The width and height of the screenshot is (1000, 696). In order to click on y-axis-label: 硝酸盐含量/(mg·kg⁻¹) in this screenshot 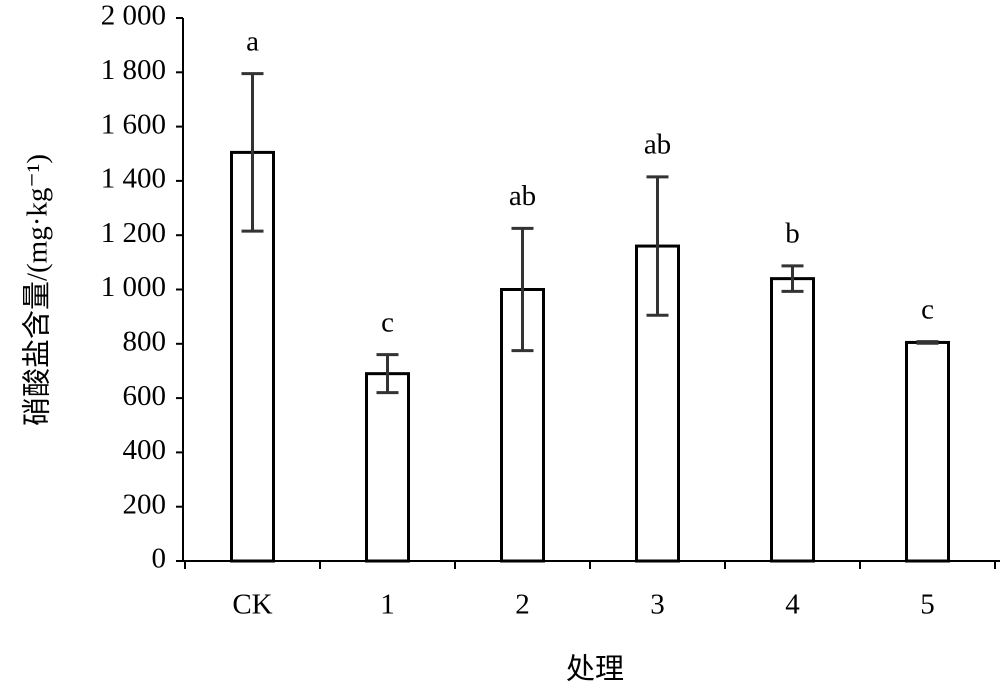, I will do `click(37, 290)`.